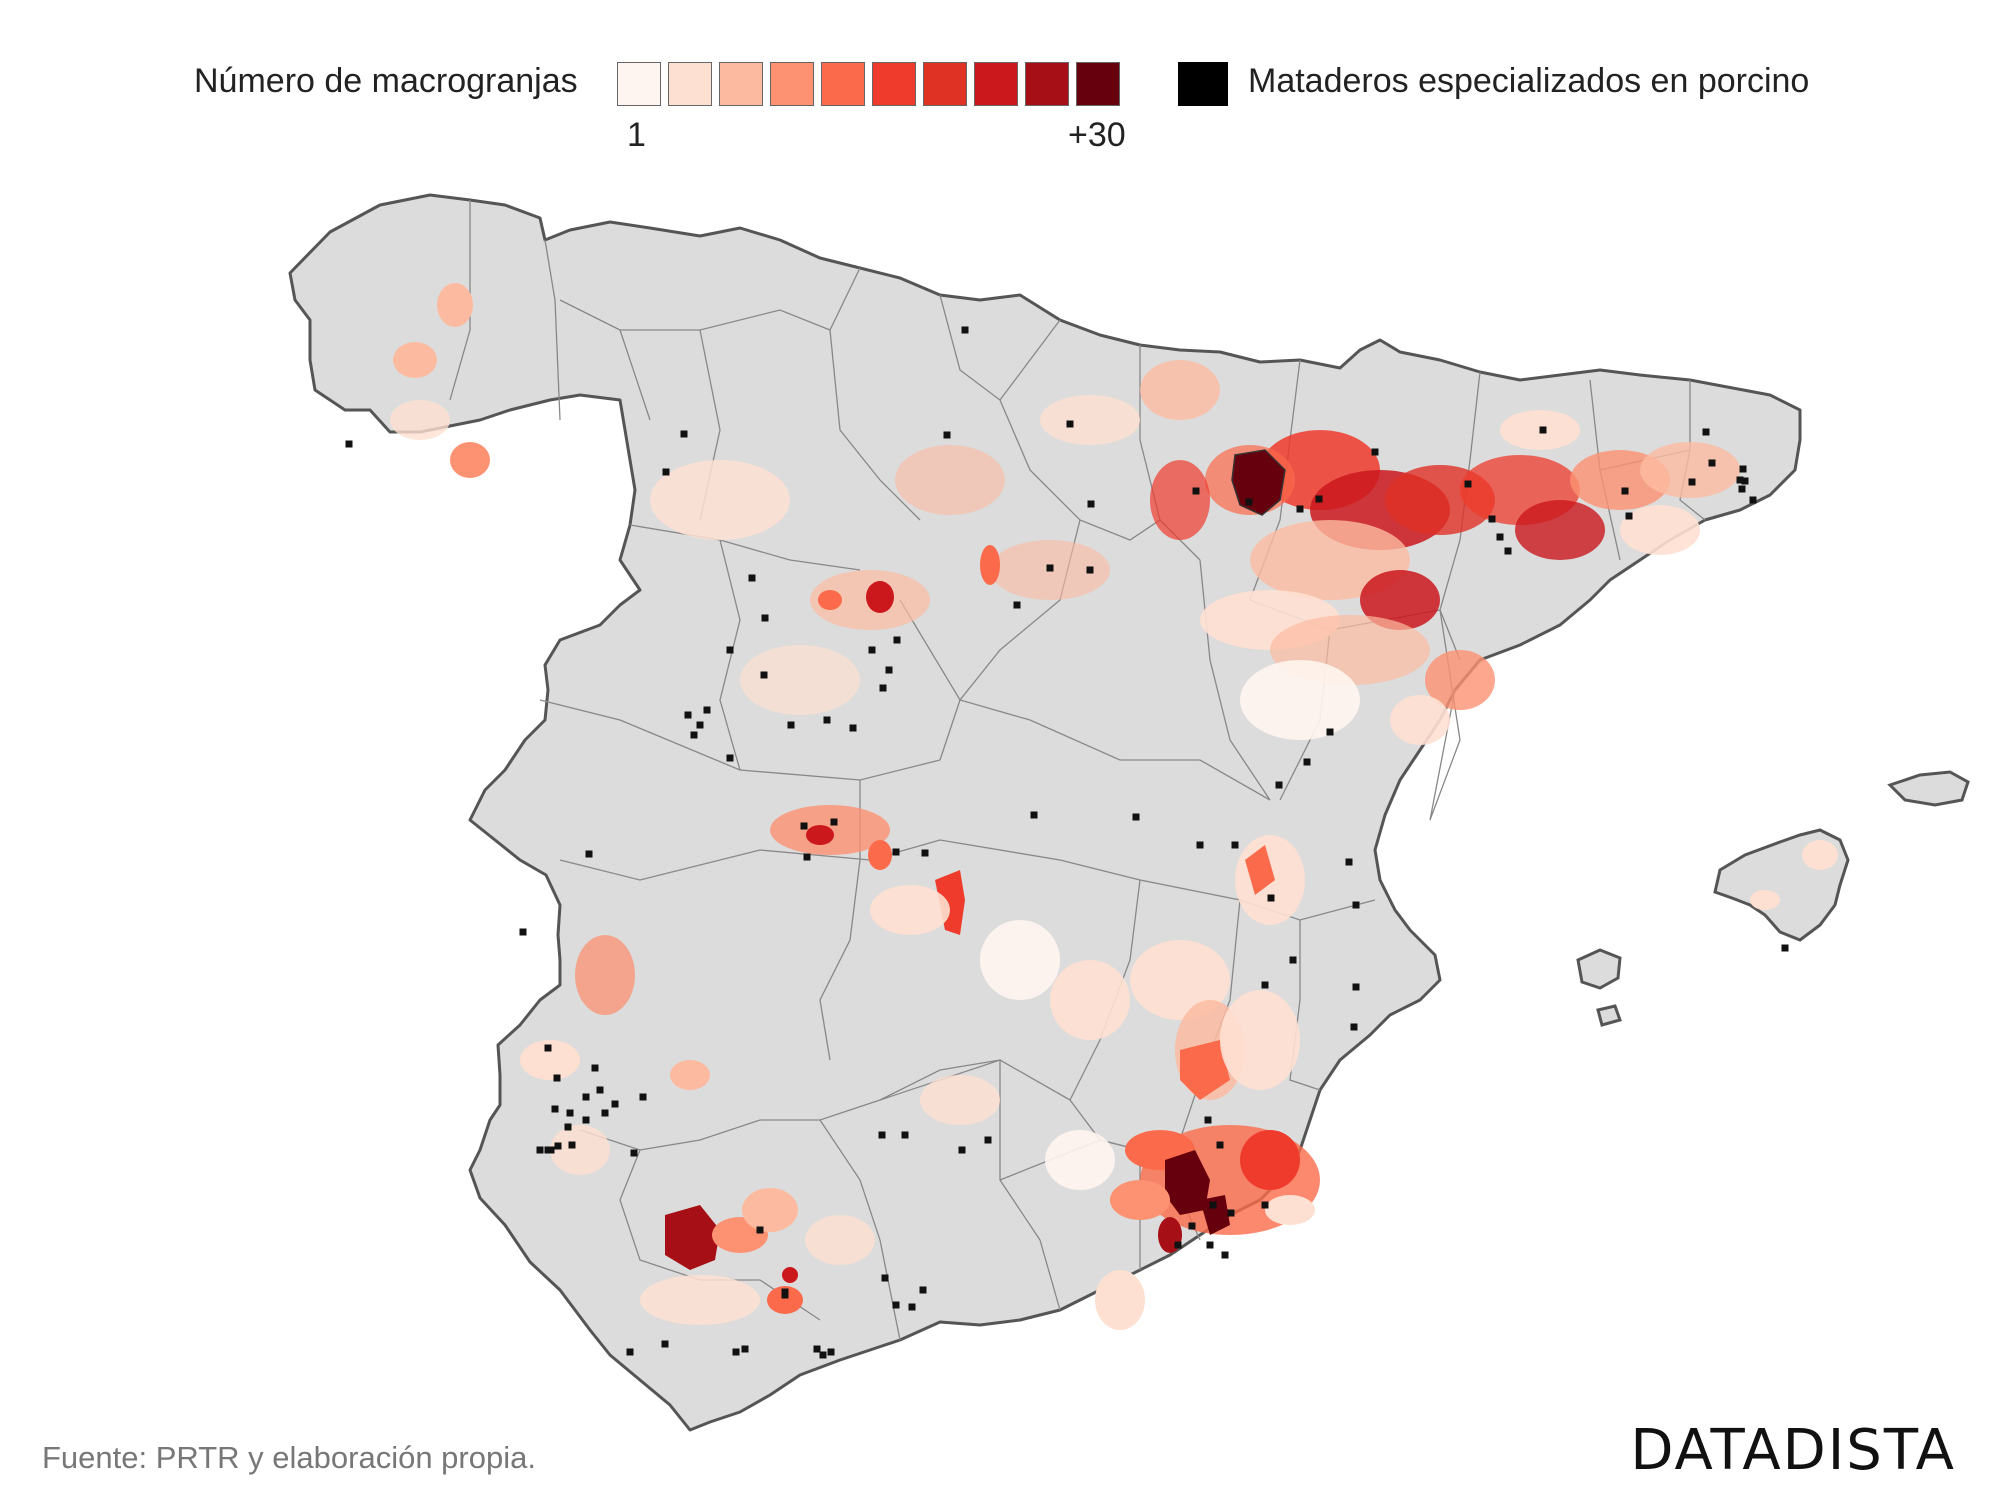  I want to click on formentera-island, so click(1609, 1015).